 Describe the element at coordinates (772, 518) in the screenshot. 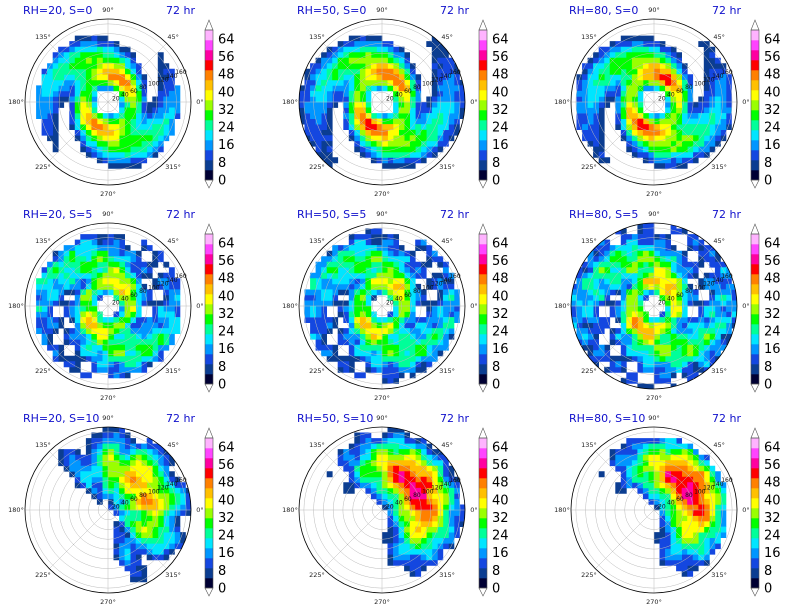

I see `colorbar-tick-label: 32` at that location.